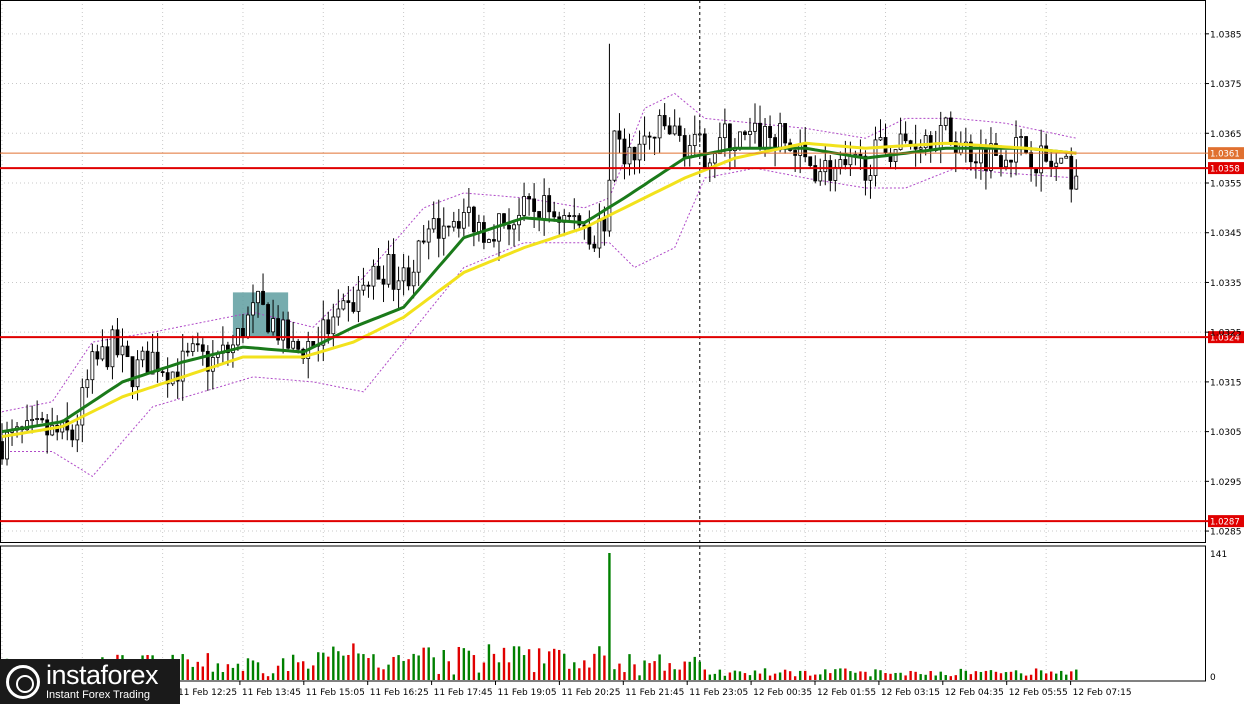  What do you see at coordinates (1226, 185) in the screenshot?
I see `price-tick-label: 1.0355` at bounding box center [1226, 185].